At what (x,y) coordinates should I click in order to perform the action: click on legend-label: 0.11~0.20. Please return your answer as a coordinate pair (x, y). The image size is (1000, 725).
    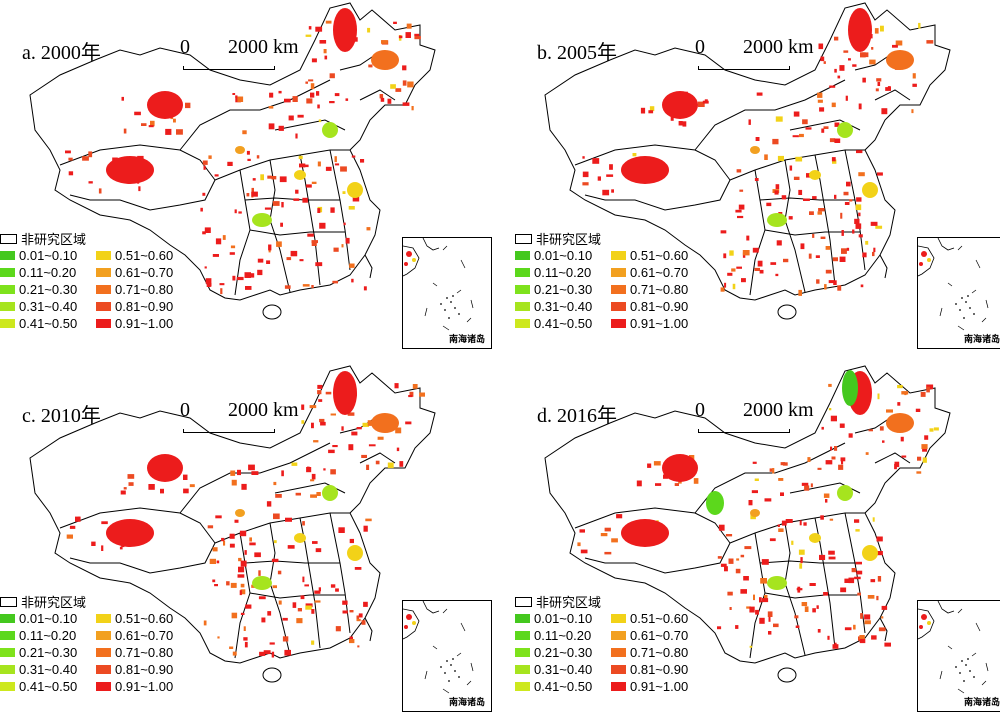
    Looking at the image, I should click on (48, 272).